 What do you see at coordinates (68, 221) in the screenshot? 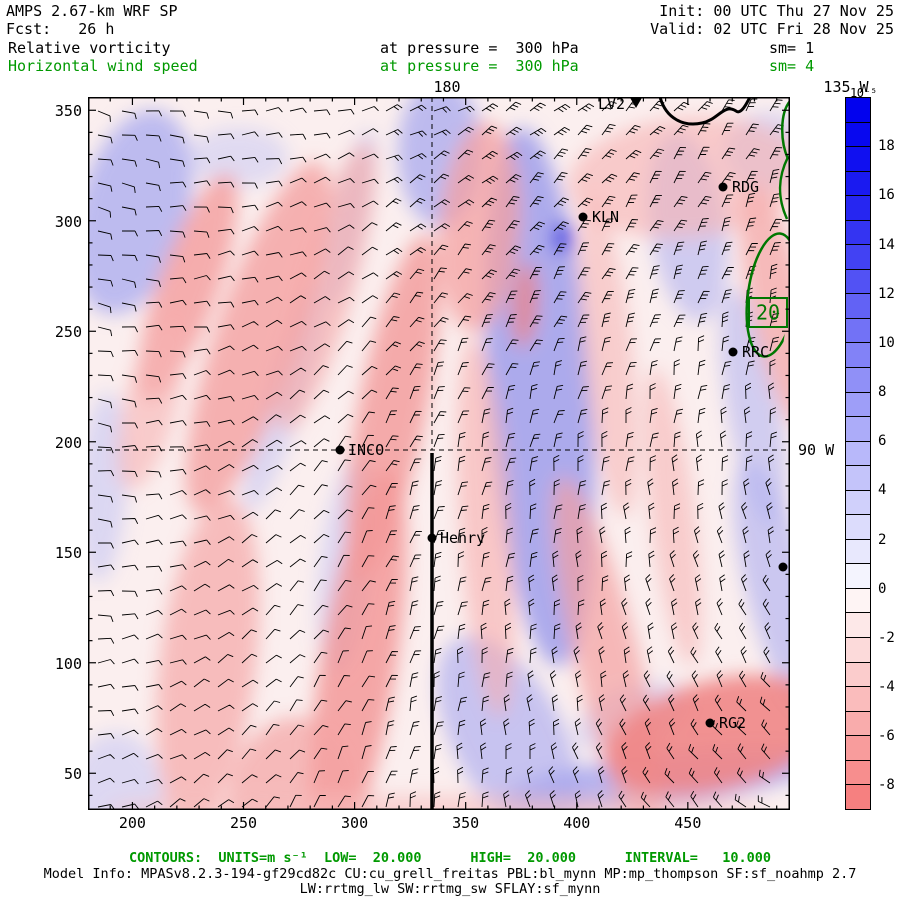
I see `y-tick-label: 300` at bounding box center [68, 221].